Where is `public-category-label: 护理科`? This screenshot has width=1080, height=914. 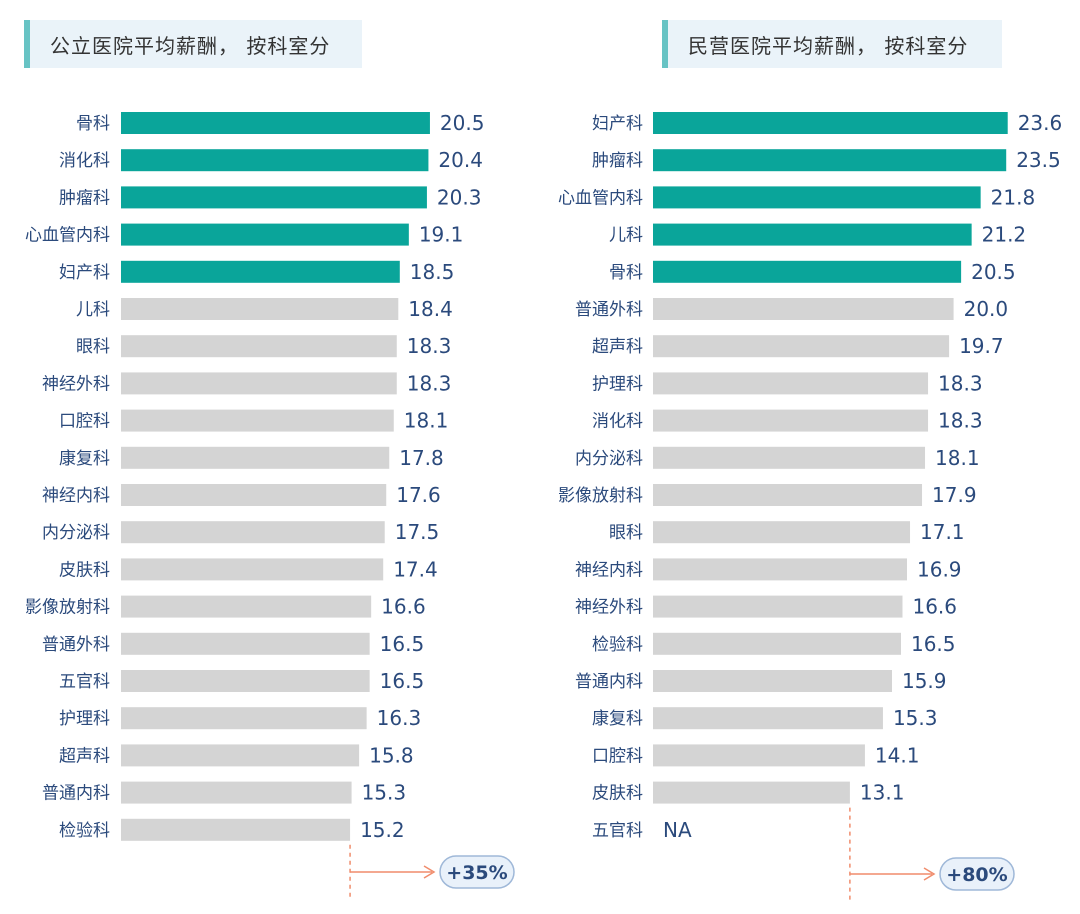
public-category-label: 护理科 is located at coordinates (84, 719).